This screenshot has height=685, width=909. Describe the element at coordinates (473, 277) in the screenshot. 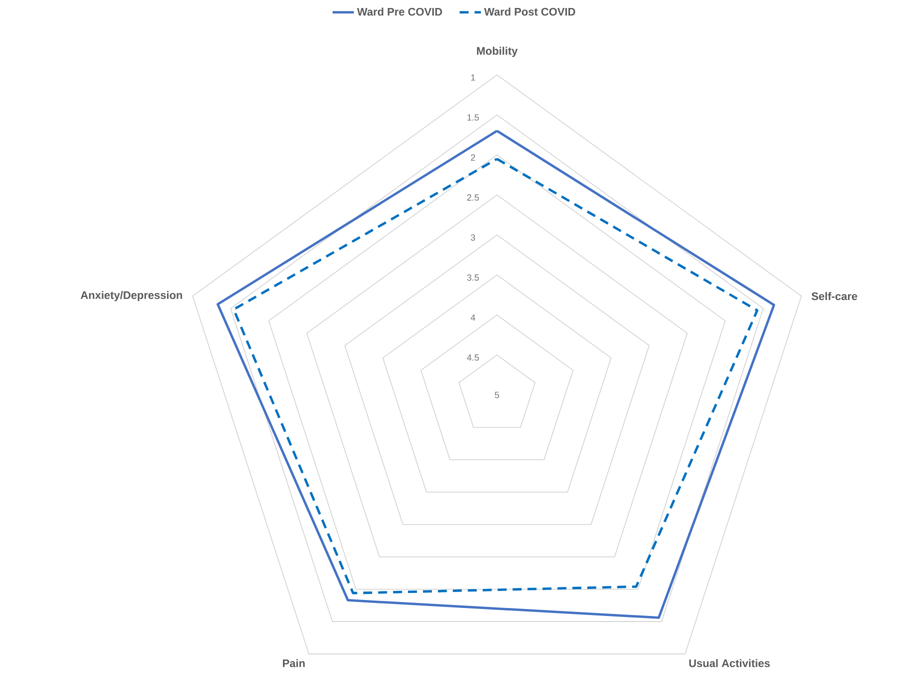

I see `y-tick-label: 3.5` at that location.